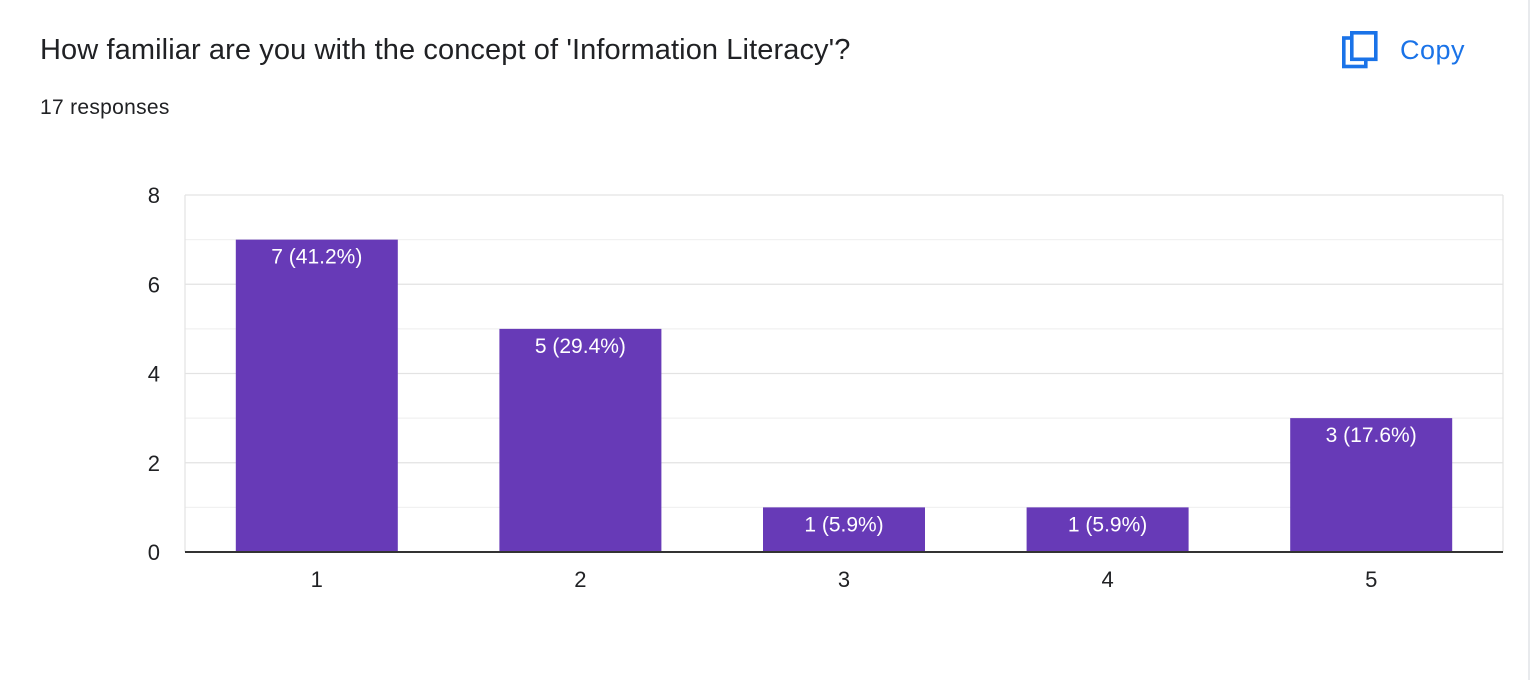 Image resolution: width=1530 pixels, height=680 pixels. I want to click on copy-button-label: Copy, so click(1433, 49).